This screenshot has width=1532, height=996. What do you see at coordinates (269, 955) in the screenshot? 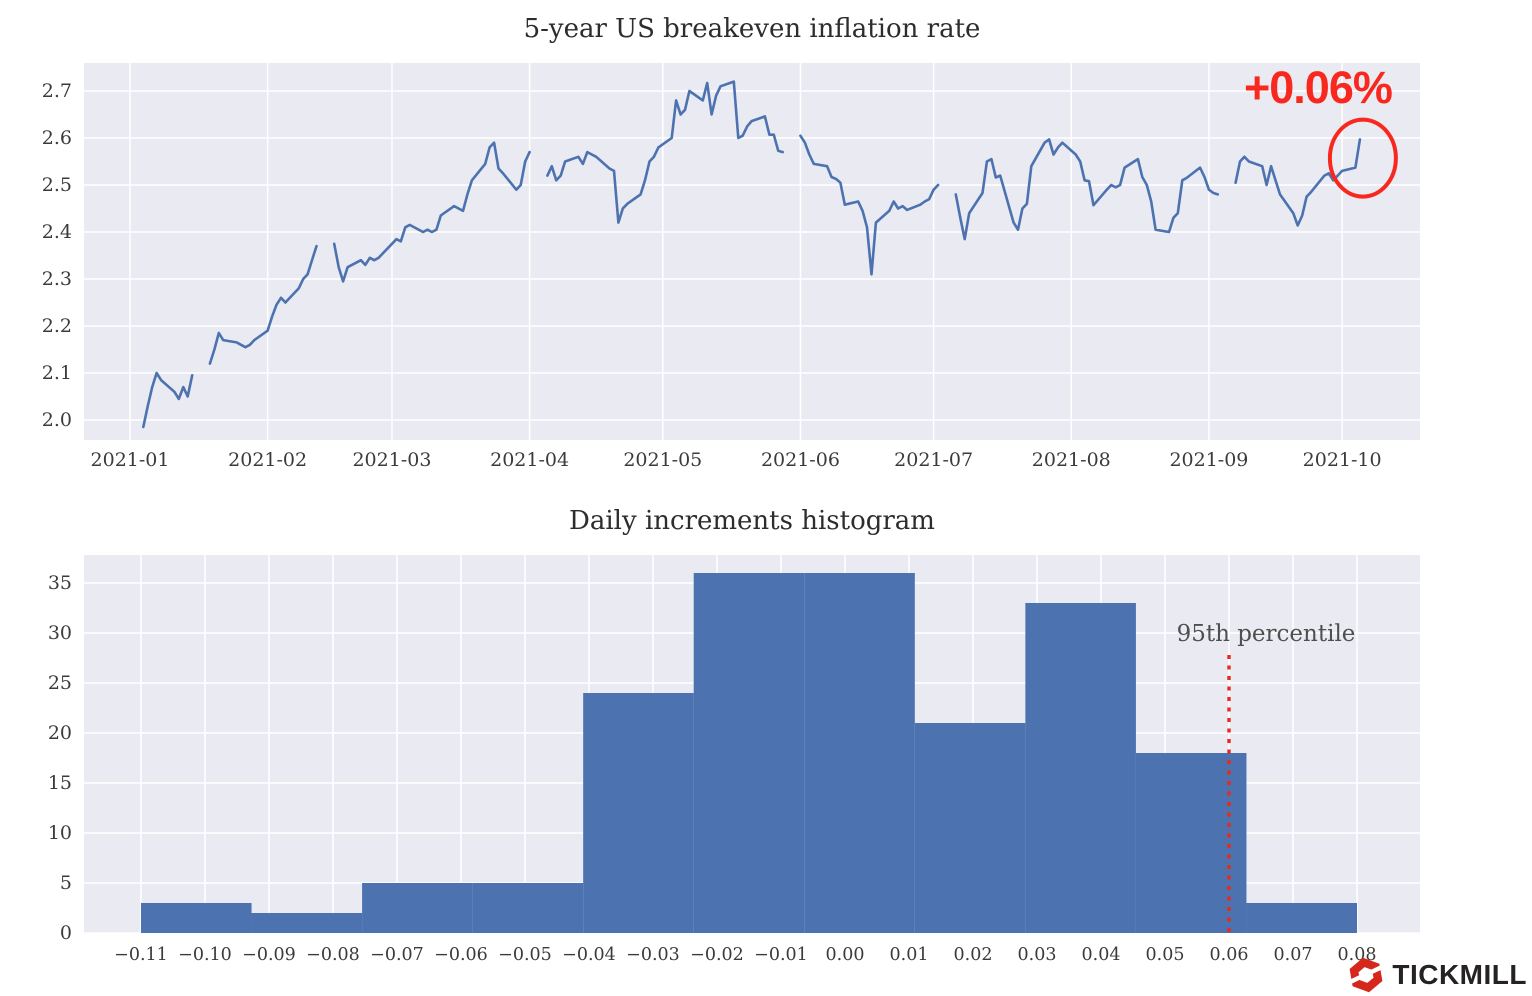
I see `x-tick-label: −0.09` at bounding box center [269, 955].